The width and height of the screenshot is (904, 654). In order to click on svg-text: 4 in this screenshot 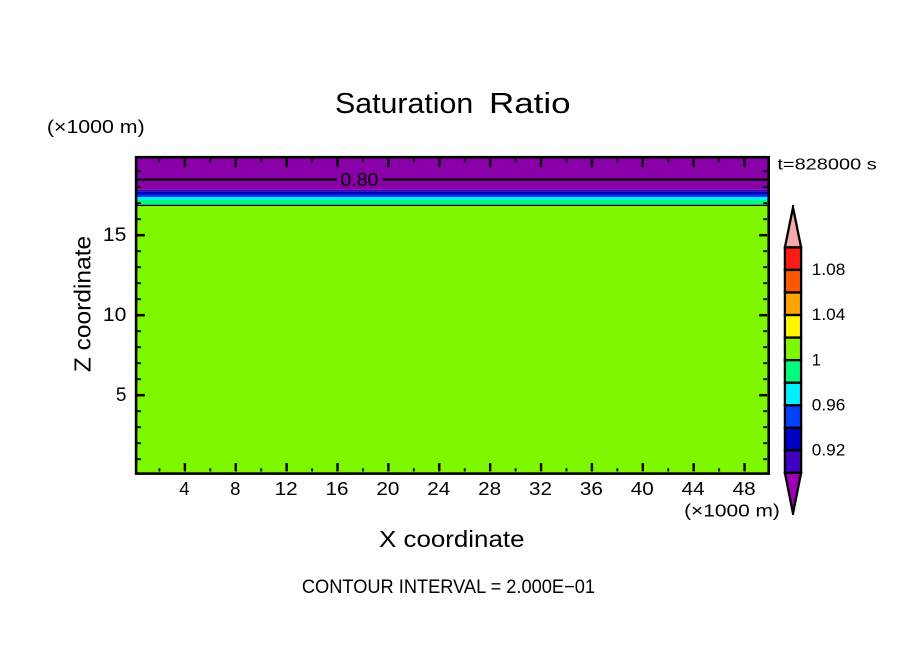, I will do `click(184, 488)`.